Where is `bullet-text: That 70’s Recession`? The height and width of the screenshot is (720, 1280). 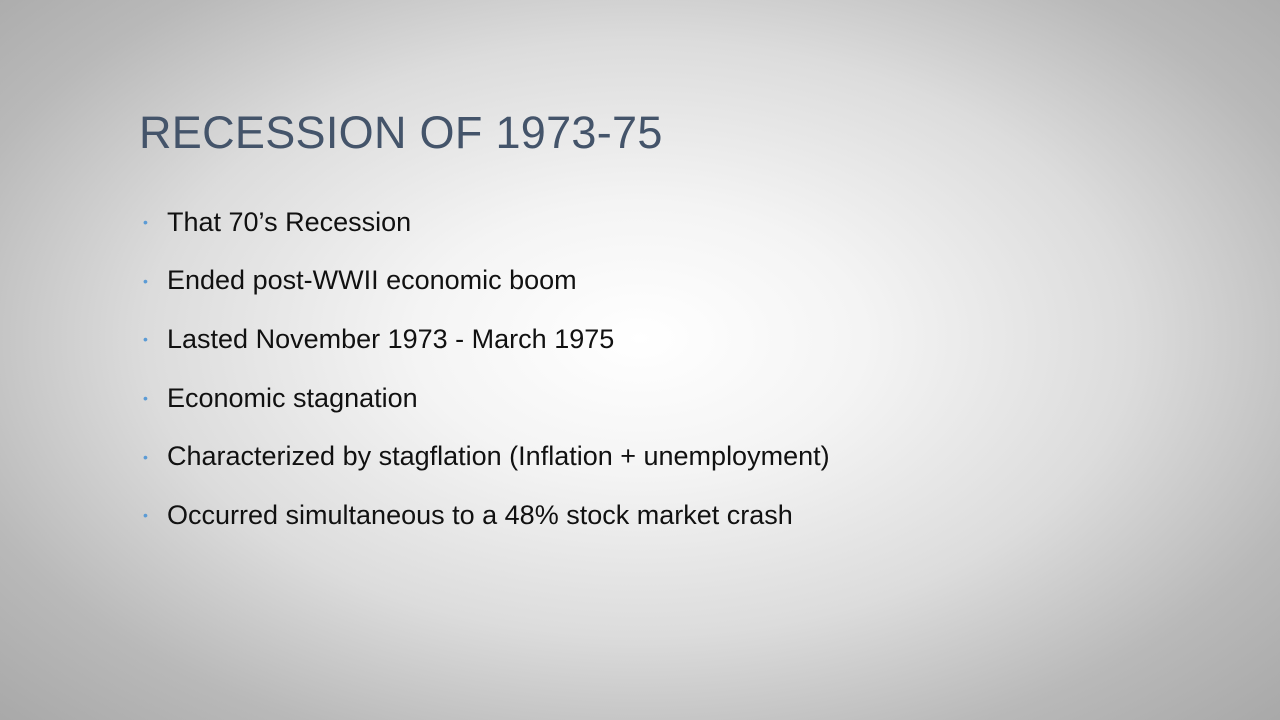
bullet-text: That 70’s Recession is located at coordinates (289, 221).